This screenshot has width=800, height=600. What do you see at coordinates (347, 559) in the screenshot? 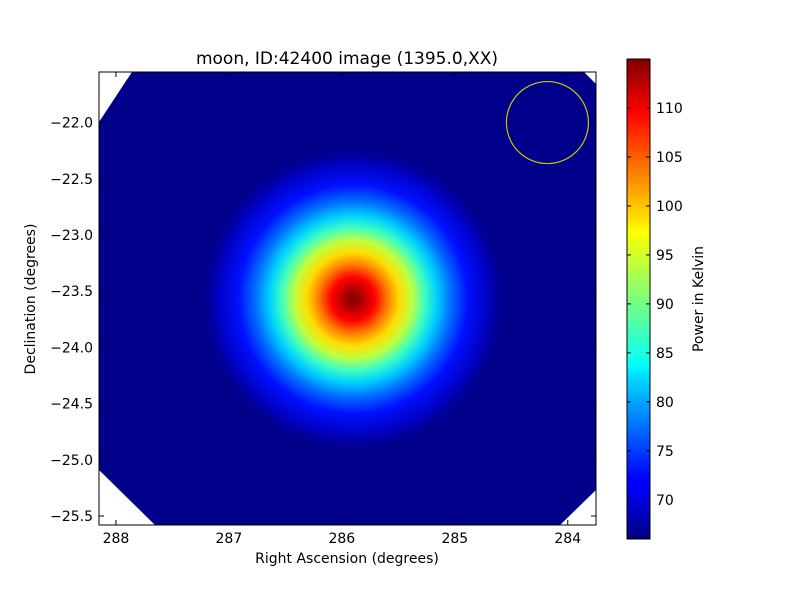
I see `x-axis-label: Right Ascension (degrees)` at bounding box center [347, 559].